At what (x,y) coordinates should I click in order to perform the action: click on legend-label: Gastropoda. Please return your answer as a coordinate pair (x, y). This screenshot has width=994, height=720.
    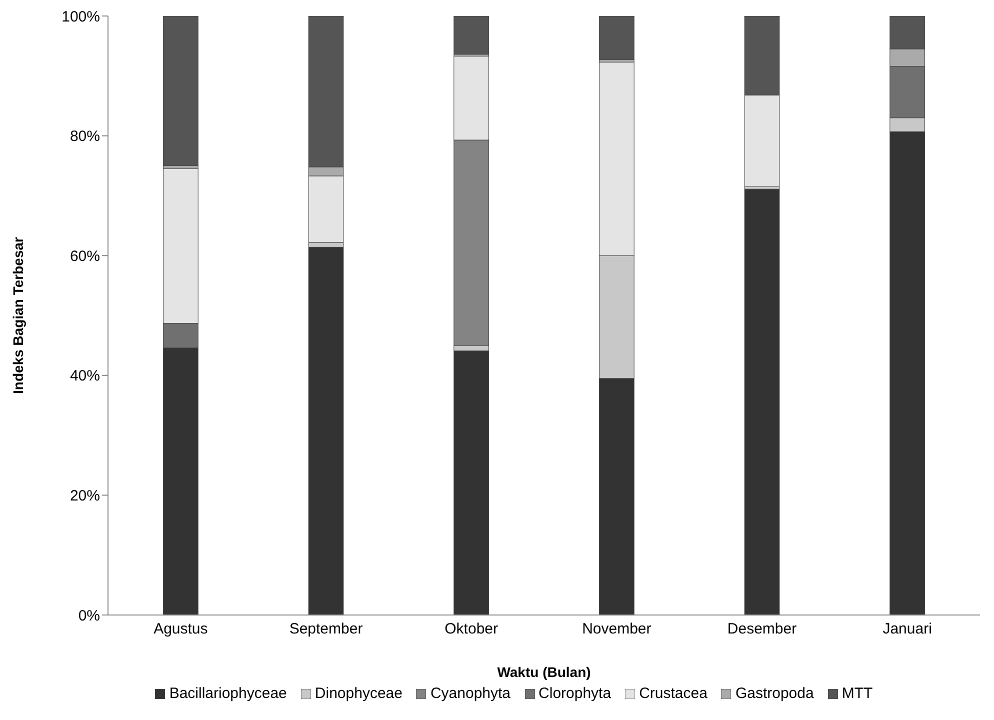
    Looking at the image, I should click on (774, 693).